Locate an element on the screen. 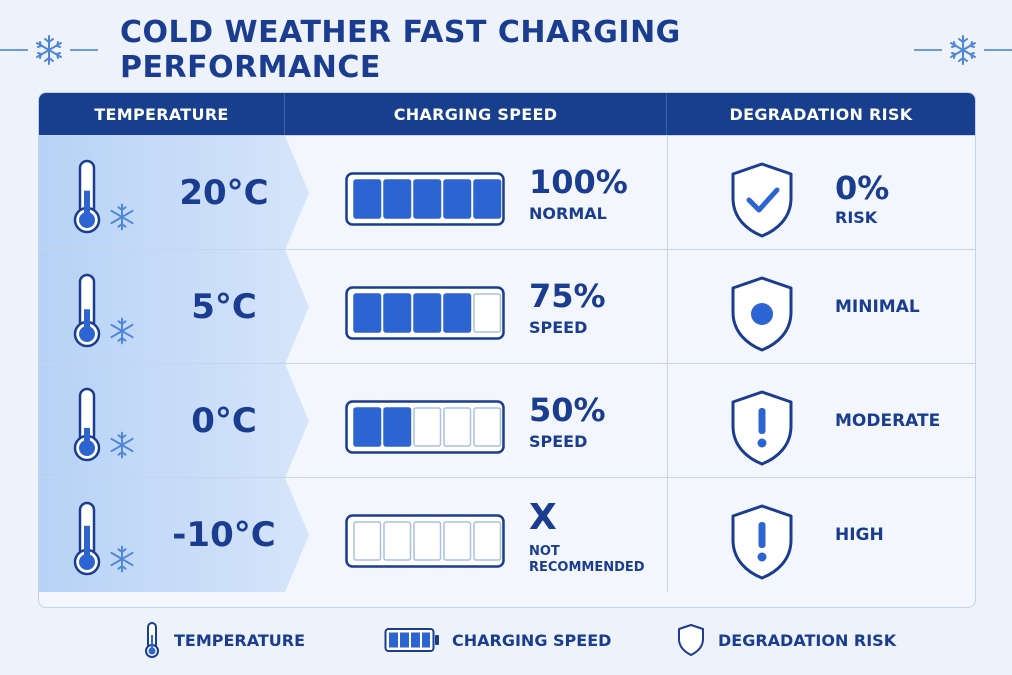 The height and width of the screenshot is (675, 1012). not-recommended-label: NOT RECOMMENDED is located at coordinates (587, 559).